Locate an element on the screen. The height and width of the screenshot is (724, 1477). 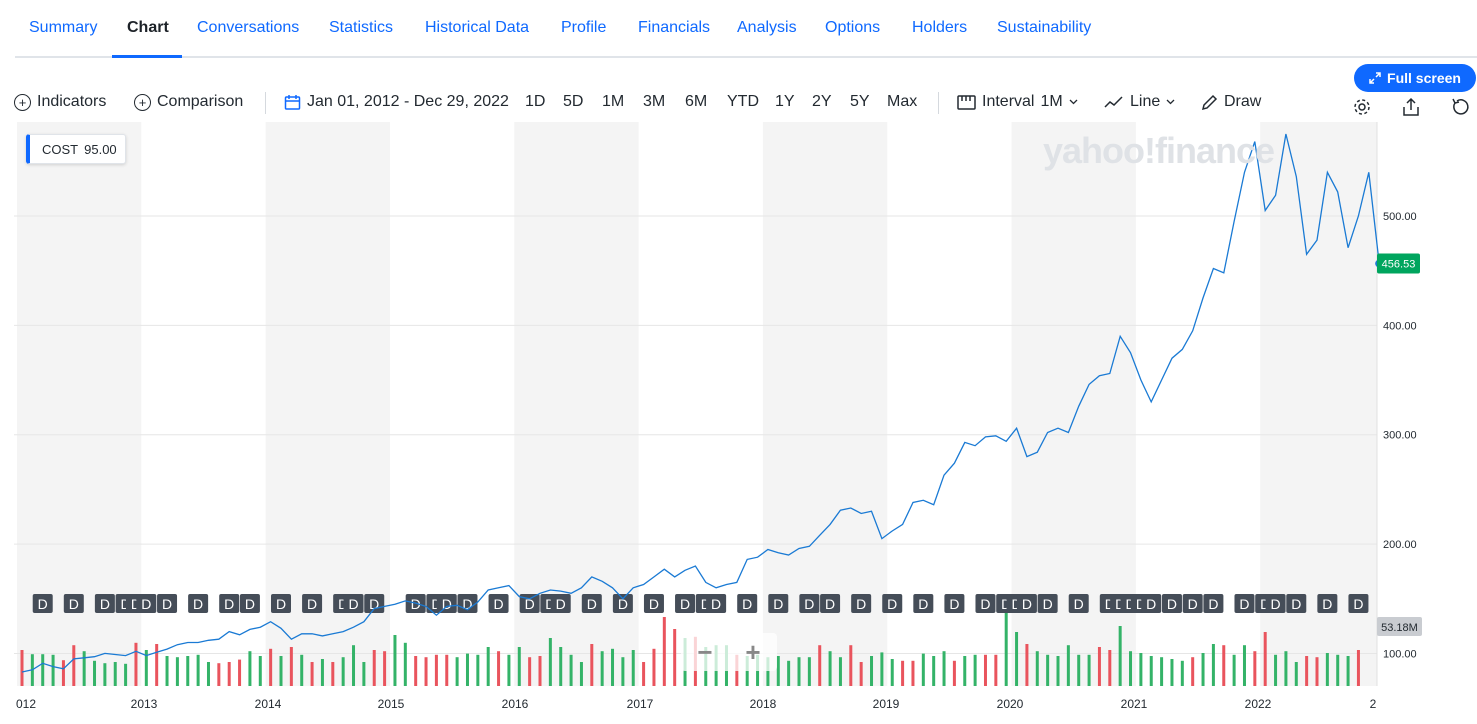
tab-conversations: Conversations is located at coordinates (248, 27).